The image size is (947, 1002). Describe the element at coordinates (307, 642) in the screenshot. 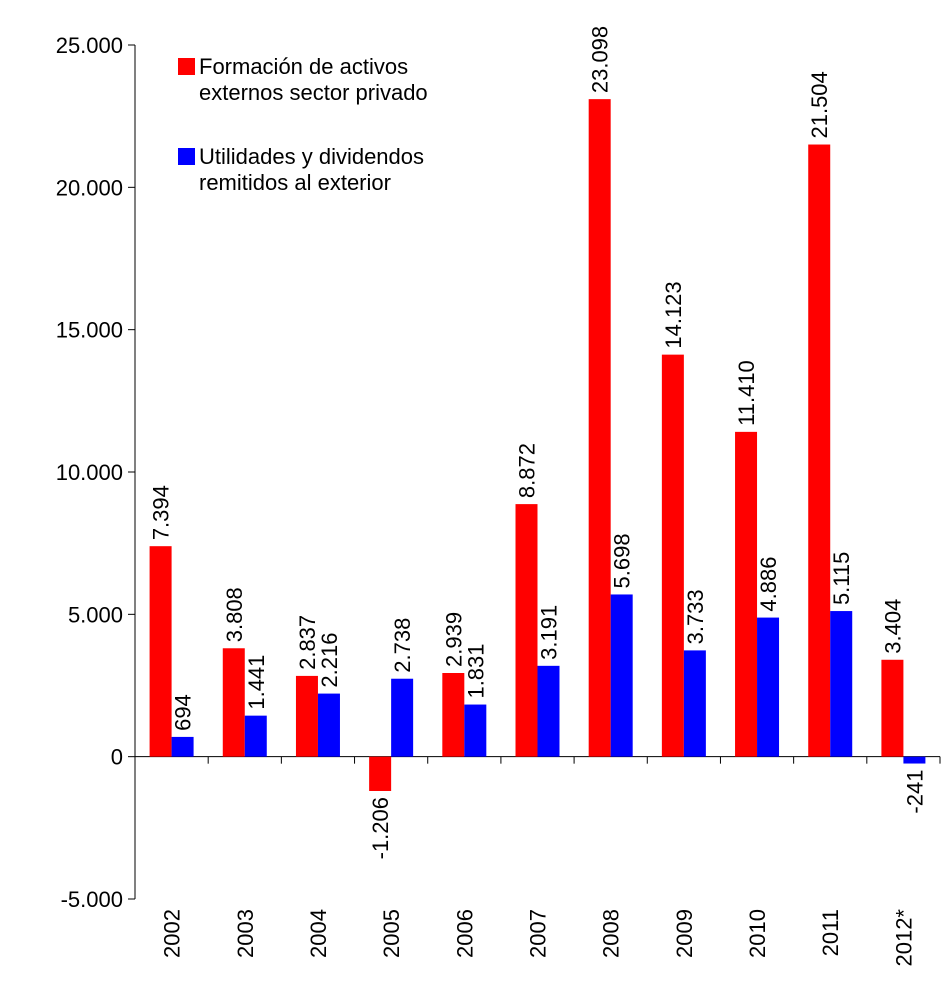

I see `value-label: 2.837` at that location.